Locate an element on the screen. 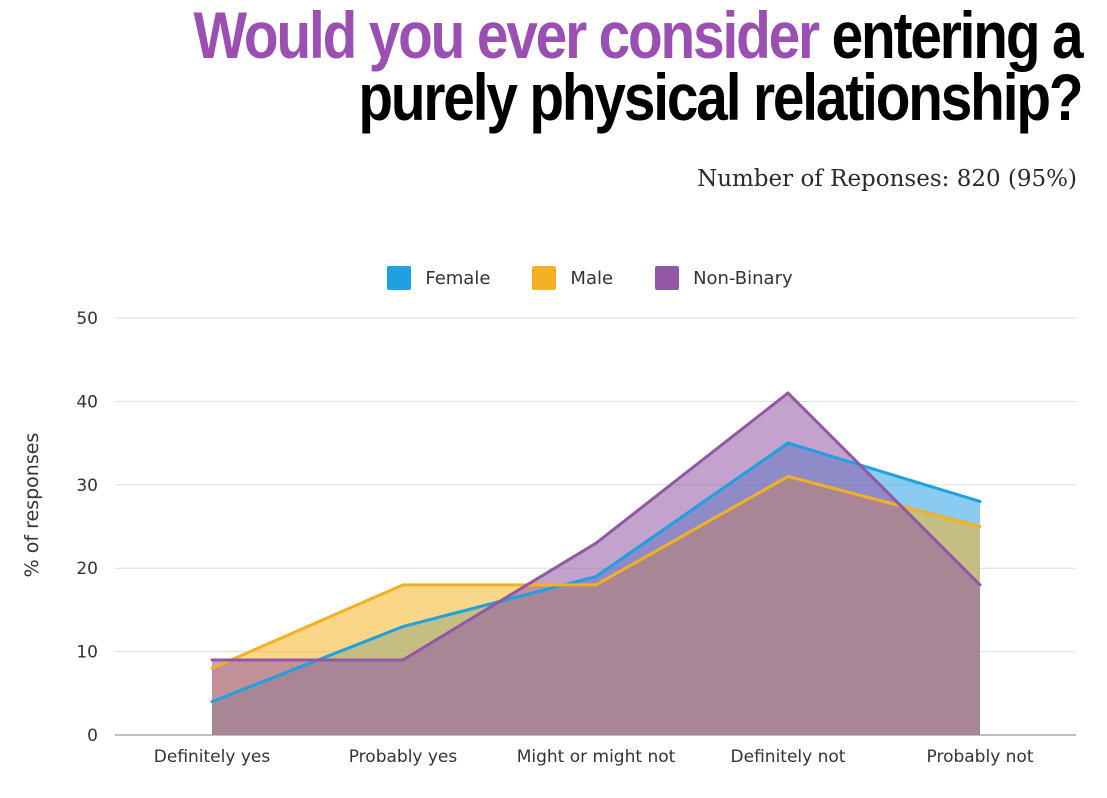 This screenshot has height=798, width=1107. response-count: Number of Reponses: 820 (95%) is located at coordinates (887, 179).